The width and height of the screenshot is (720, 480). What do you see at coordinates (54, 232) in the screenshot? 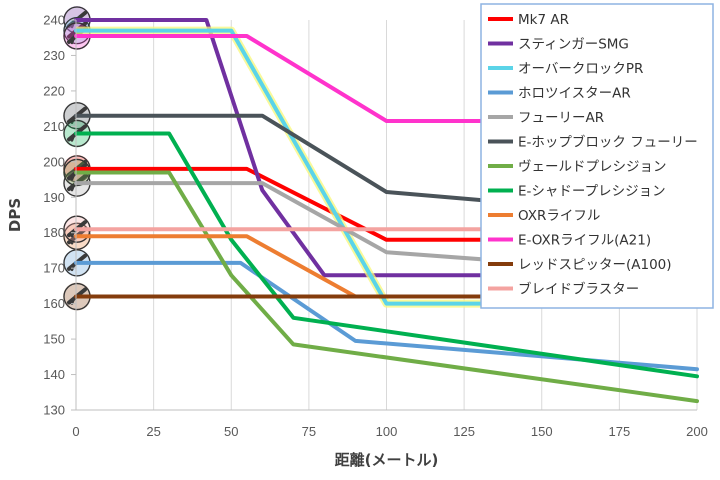
I see `y-tick-label: 180` at bounding box center [54, 232].